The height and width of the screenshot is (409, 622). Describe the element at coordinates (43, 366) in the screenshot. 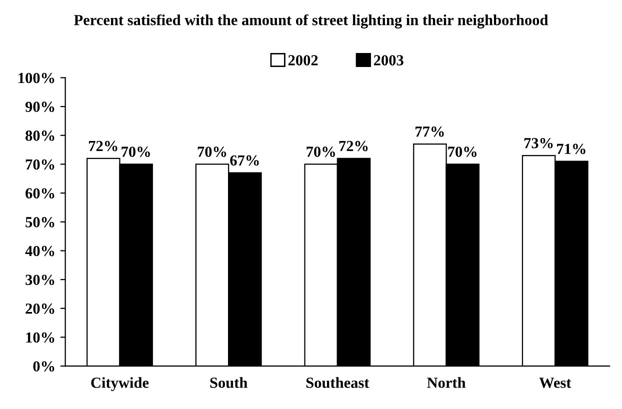

I see `y-tick-label: 0%` at that location.